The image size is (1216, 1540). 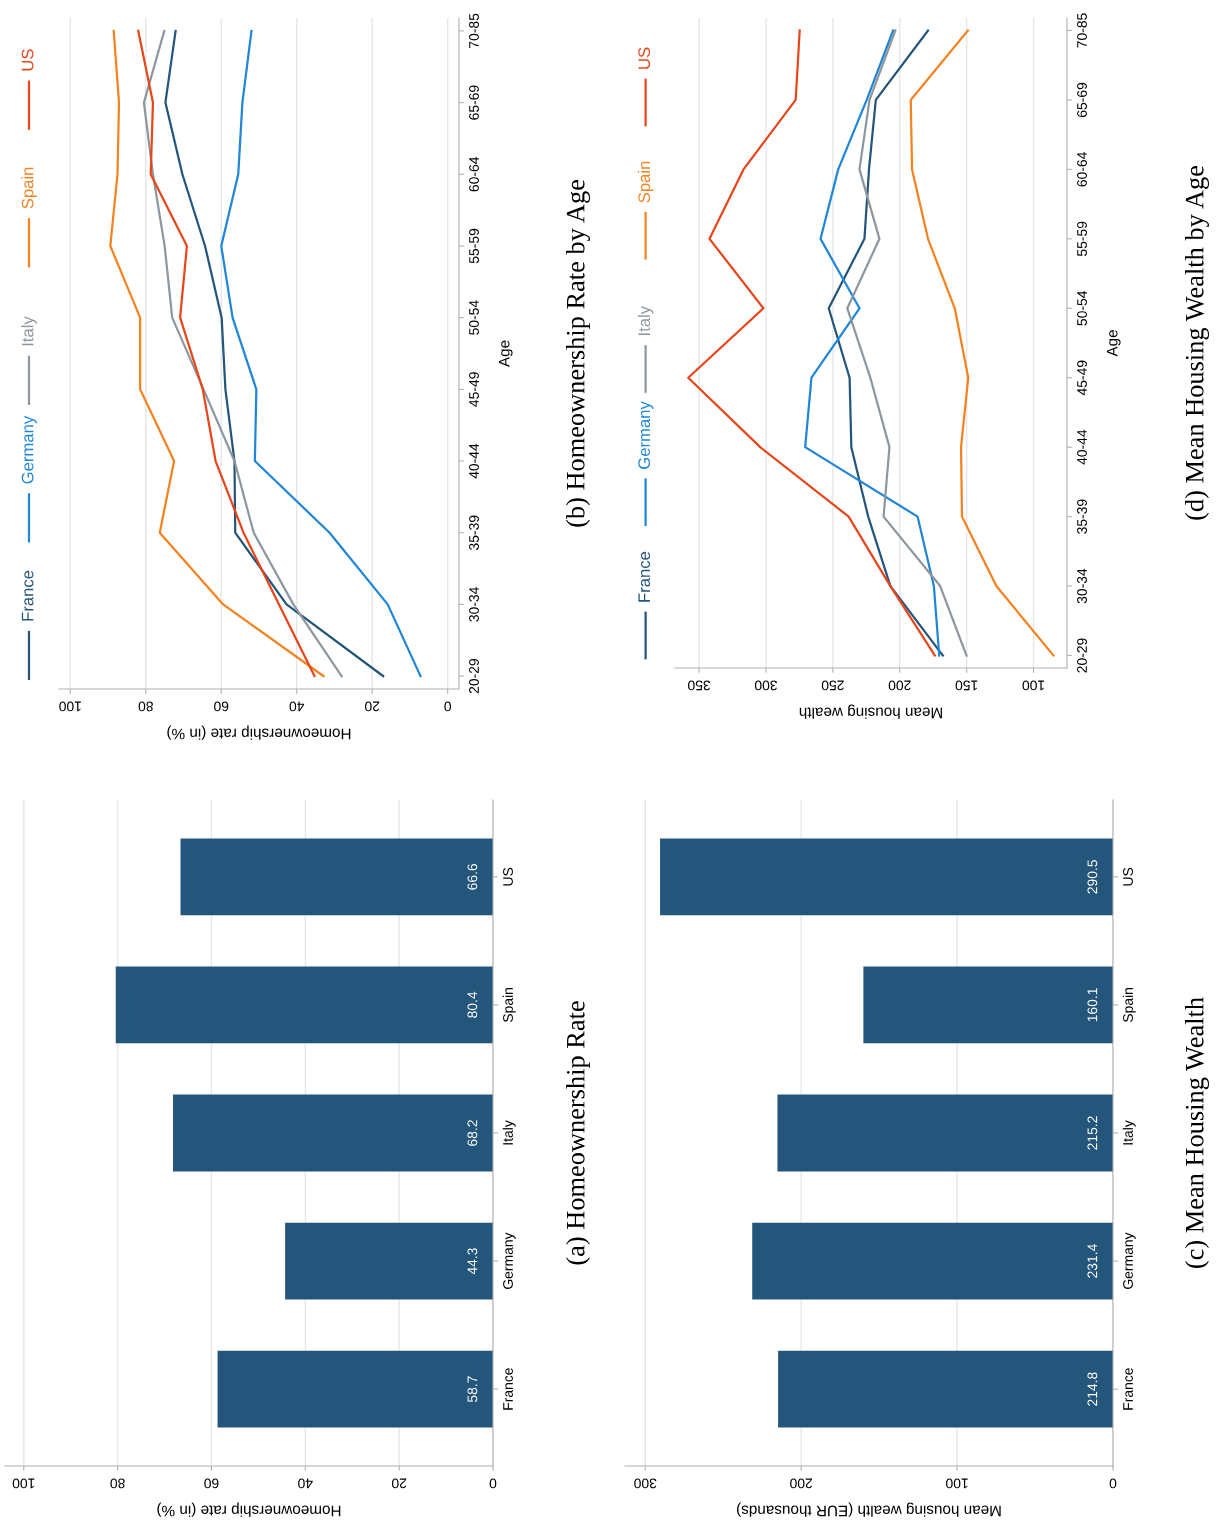 I want to click on text: (b) Homeownership Rate by Age, so click(x=578, y=353).